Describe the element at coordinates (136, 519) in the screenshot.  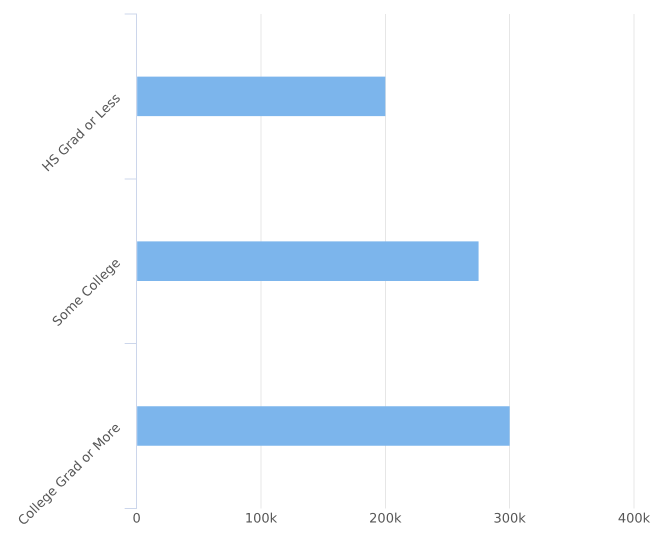
I see `x-tick-label: 0` at that location.